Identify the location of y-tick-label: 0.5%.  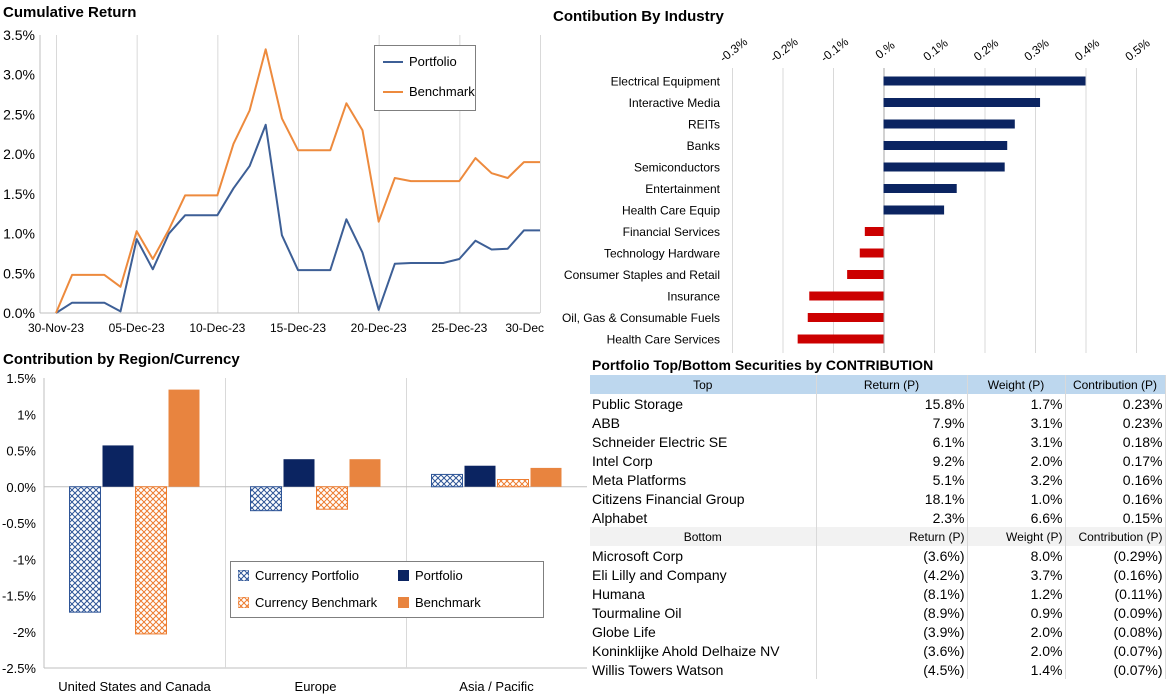
(19, 273).